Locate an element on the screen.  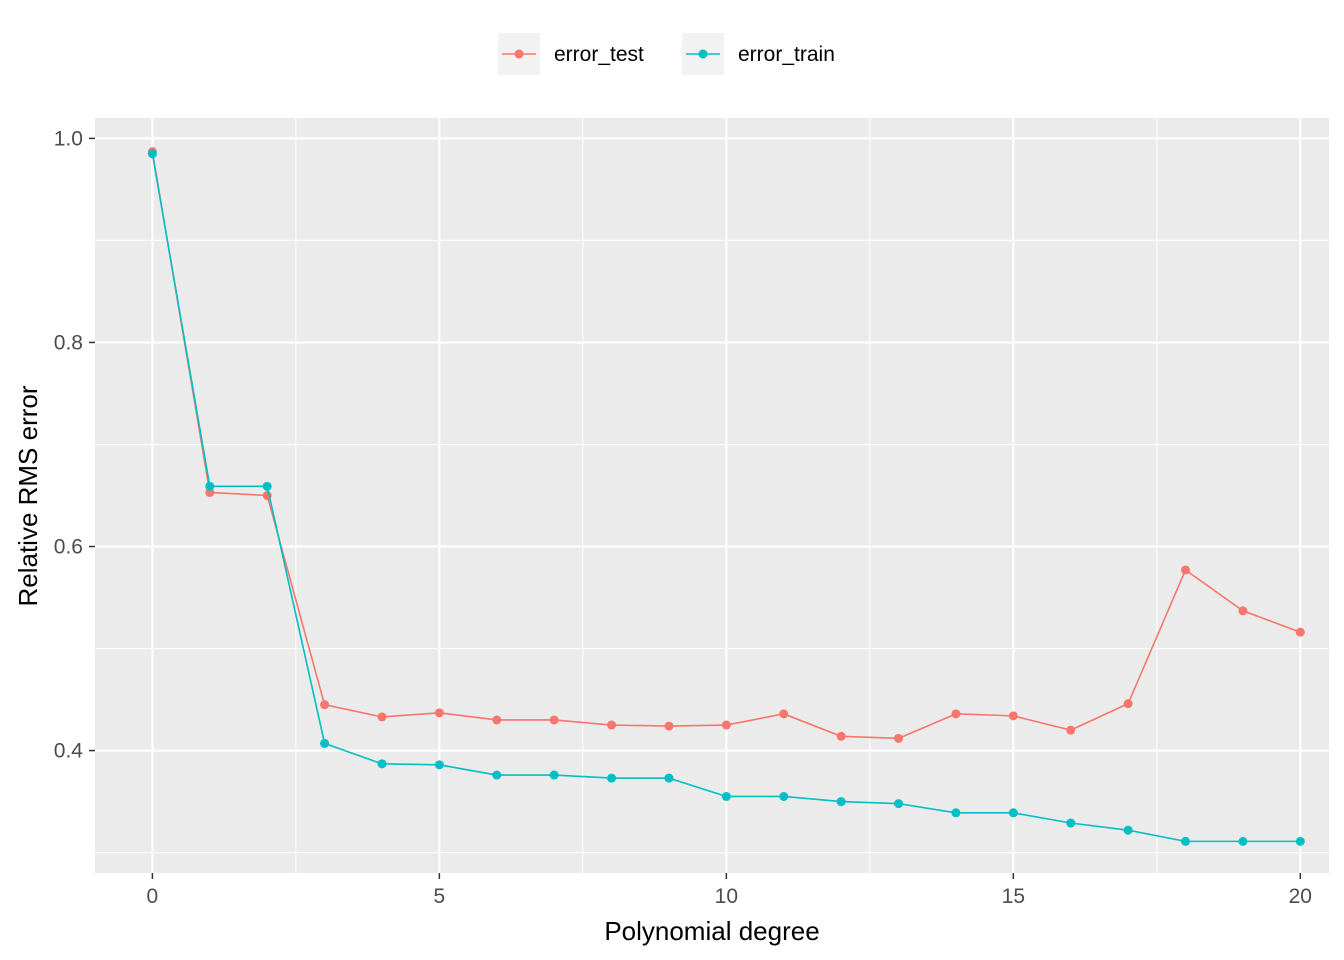
legend-label: error_test is located at coordinates (599, 54).